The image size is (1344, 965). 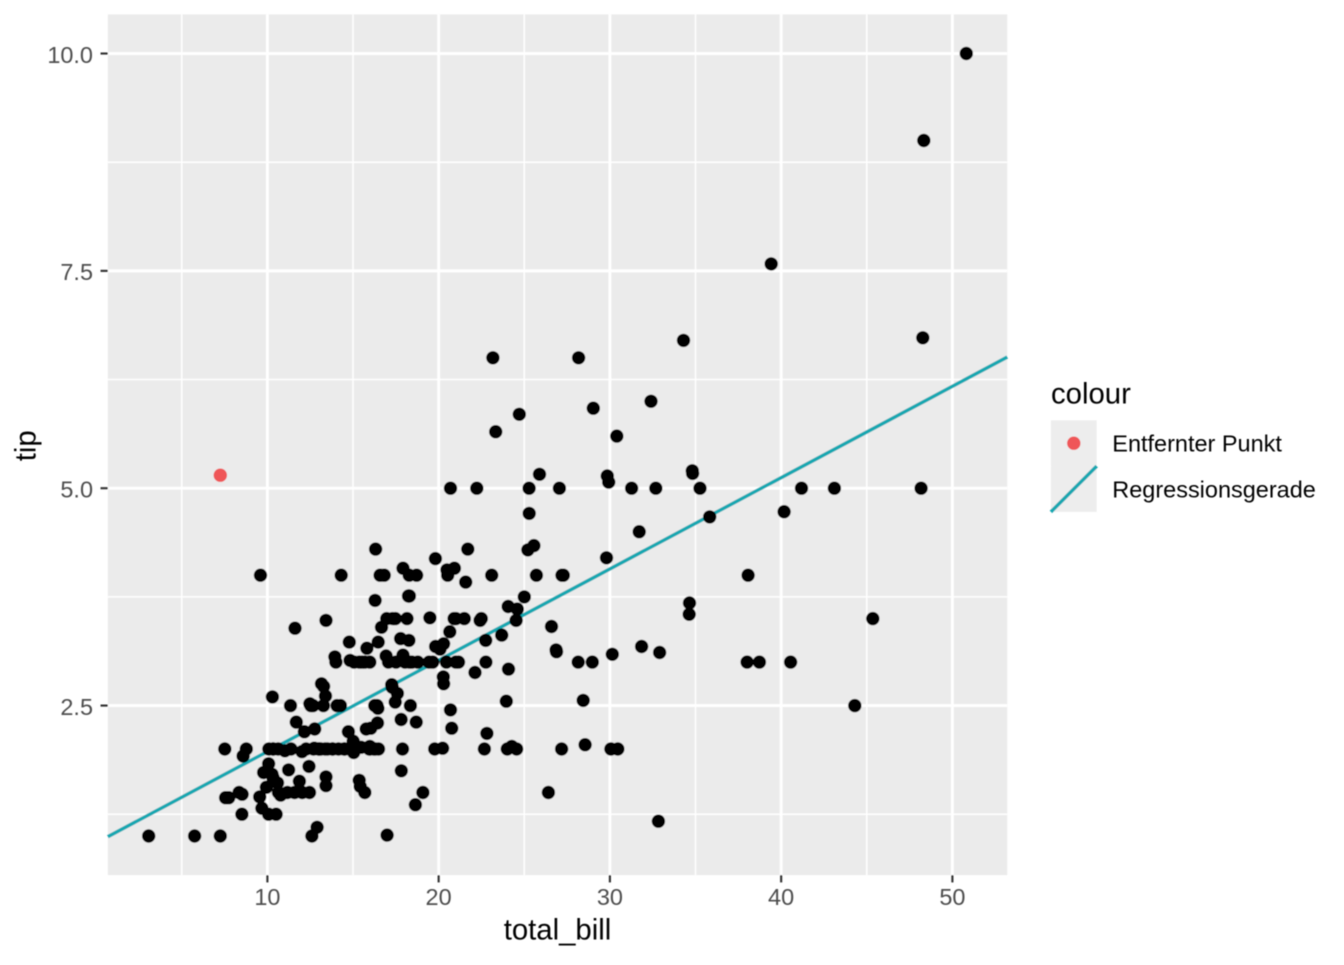 I want to click on svg-text: Regressionsgerade, so click(x=1214, y=490).